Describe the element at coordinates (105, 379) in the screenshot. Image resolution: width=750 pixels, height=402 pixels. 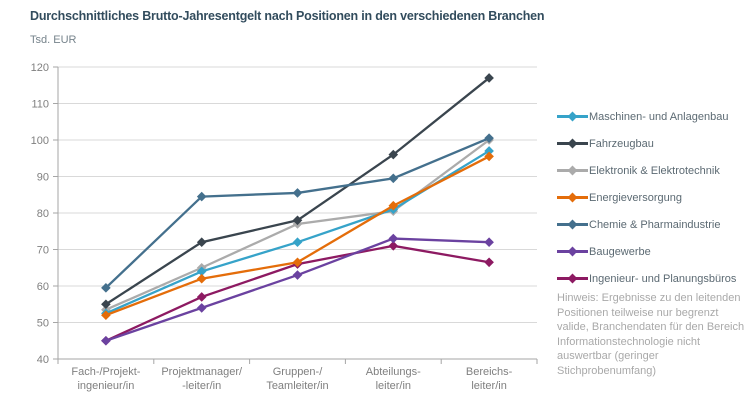
I see `x-tick-label: Fach-/Projekt-ingenieur/in` at that location.